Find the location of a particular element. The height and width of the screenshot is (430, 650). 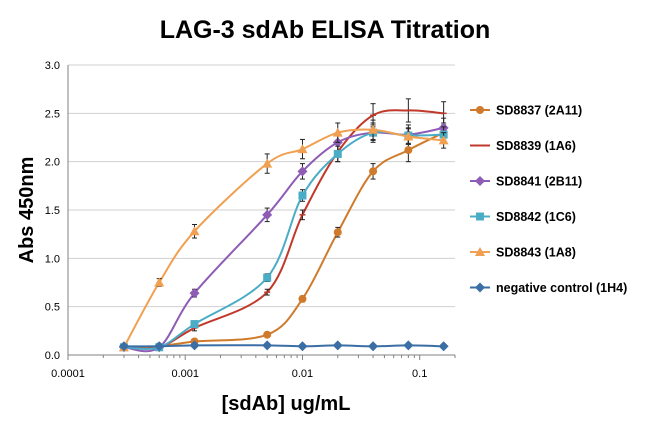

legend-label: SD8843 (1A8) is located at coordinates (536, 253).